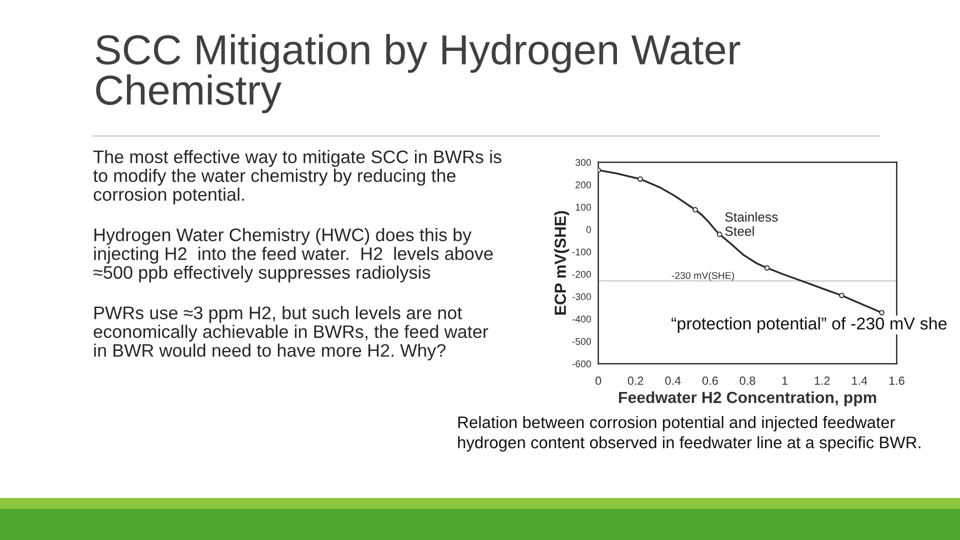  What do you see at coordinates (583, 184) in the screenshot?
I see `y-tick-label: 200` at bounding box center [583, 184].